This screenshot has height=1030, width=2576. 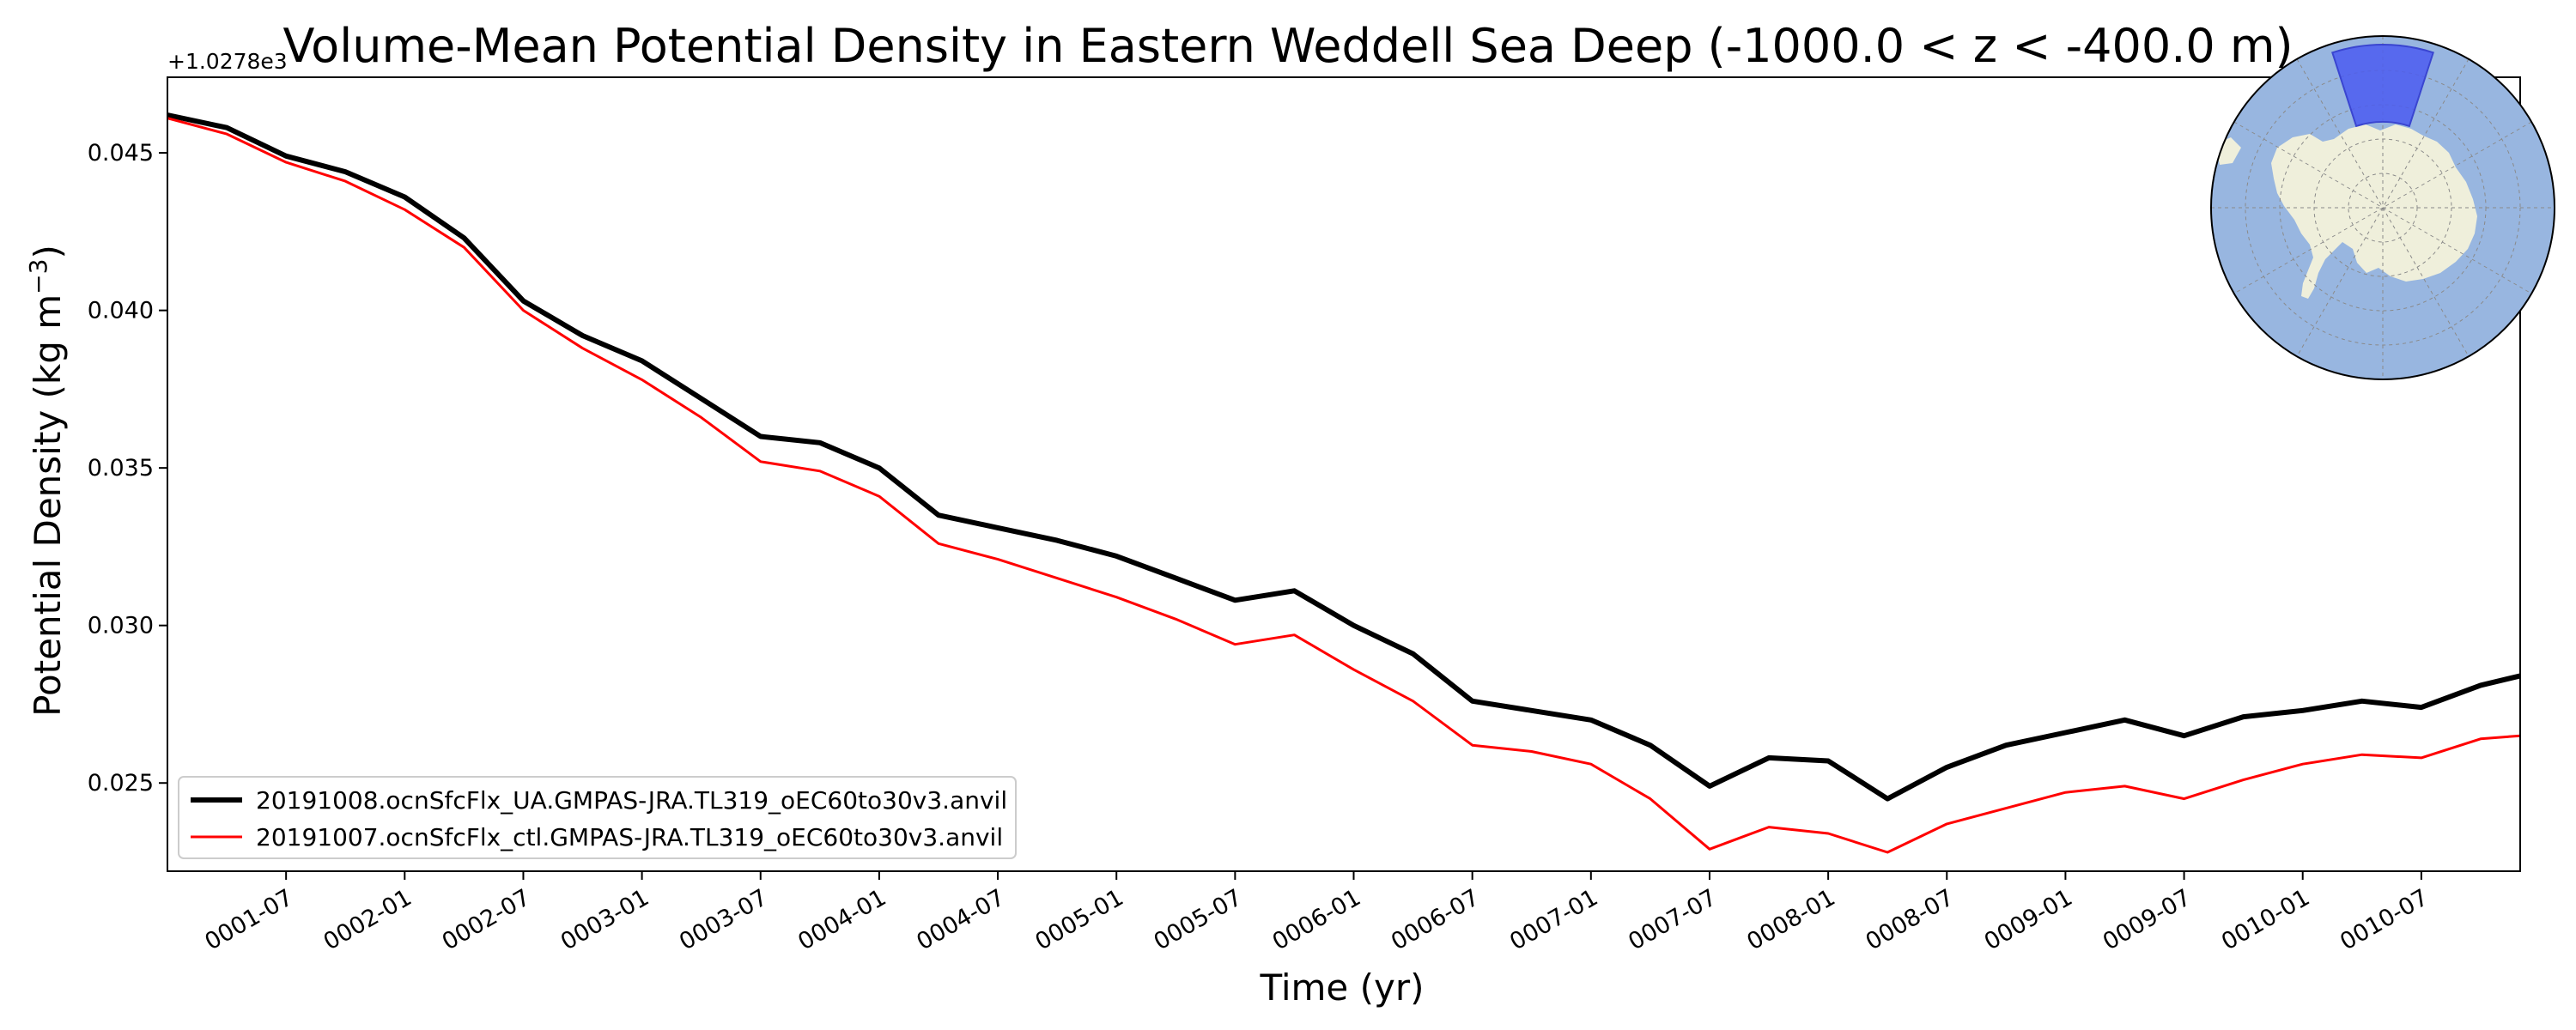 I want to click on x-tick-label: 0008-07, so click(x=1910, y=919).